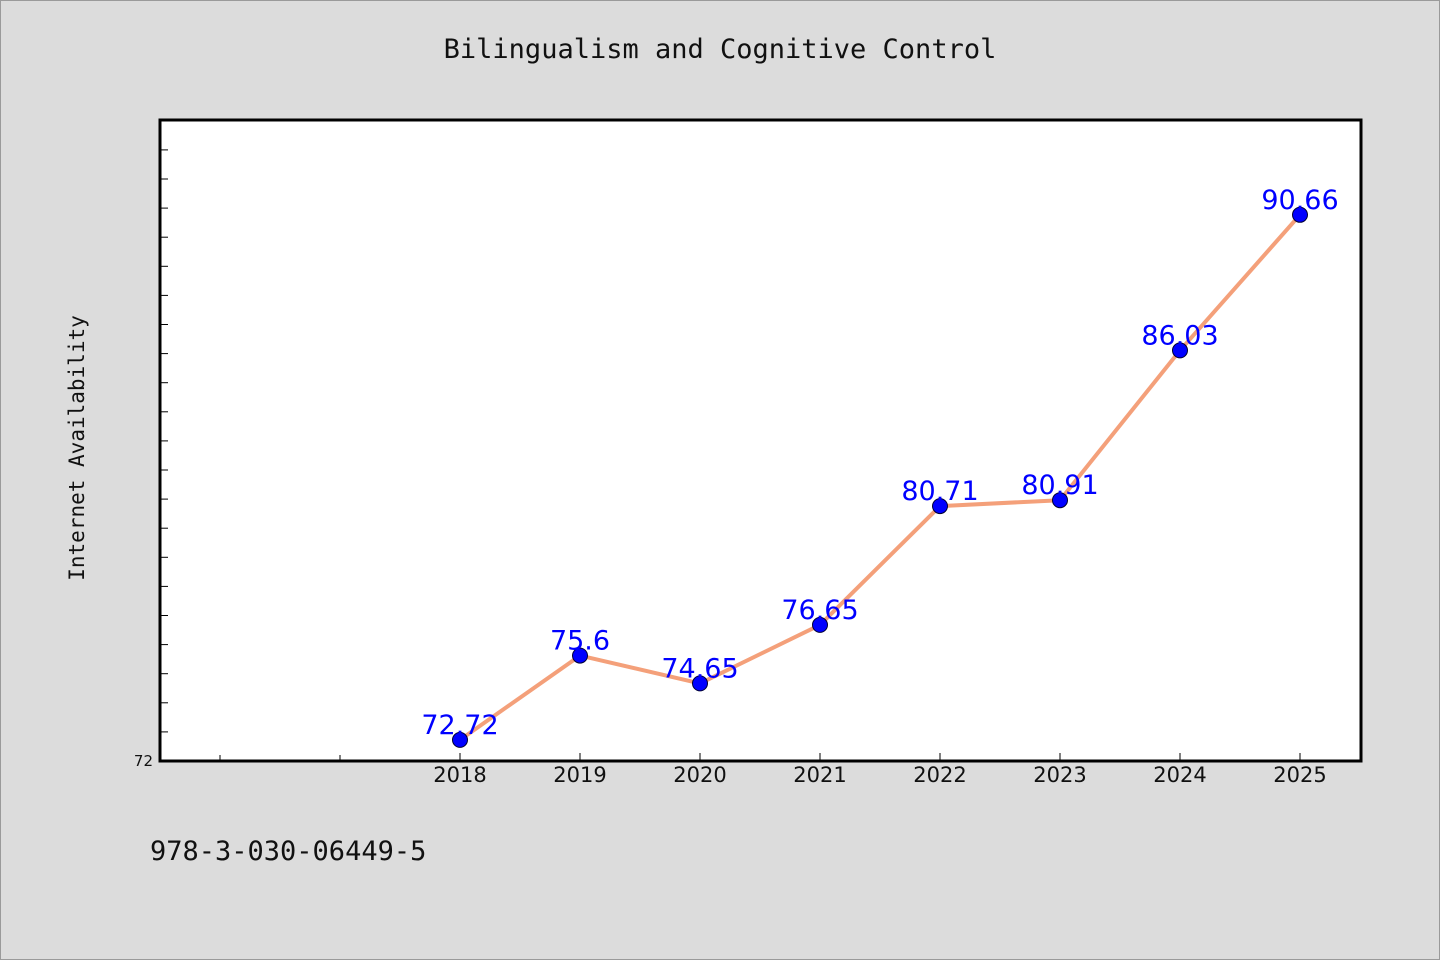 The height and width of the screenshot is (960, 1440). What do you see at coordinates (1059, 485) in the screenshot?
I see `data-label: 80.91` at bounding box center [1059, 485].